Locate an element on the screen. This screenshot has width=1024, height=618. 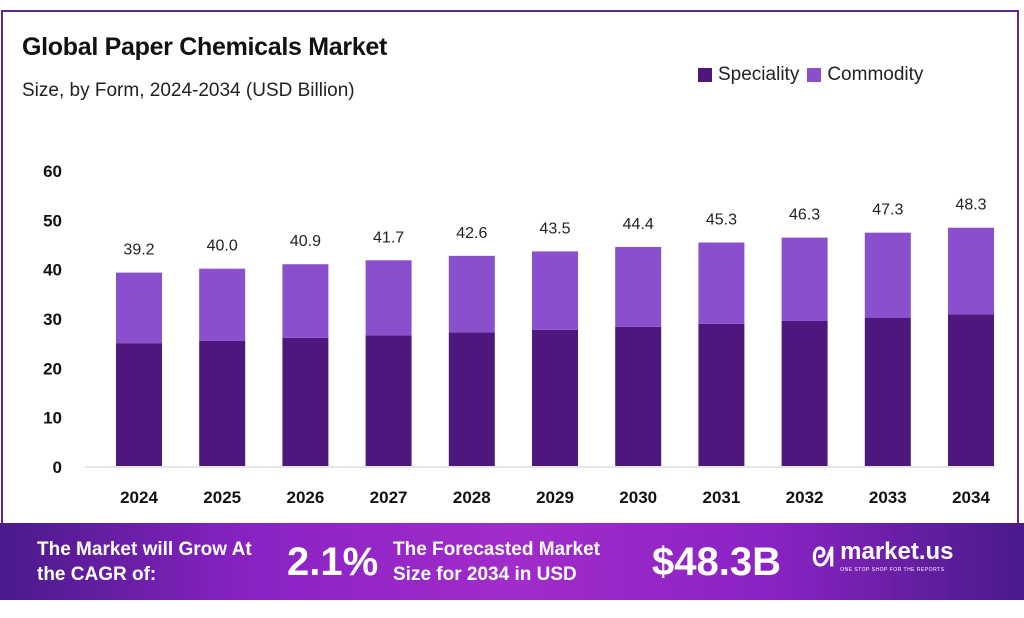
data-label: 48.3 is located at coordinates (970, 205).